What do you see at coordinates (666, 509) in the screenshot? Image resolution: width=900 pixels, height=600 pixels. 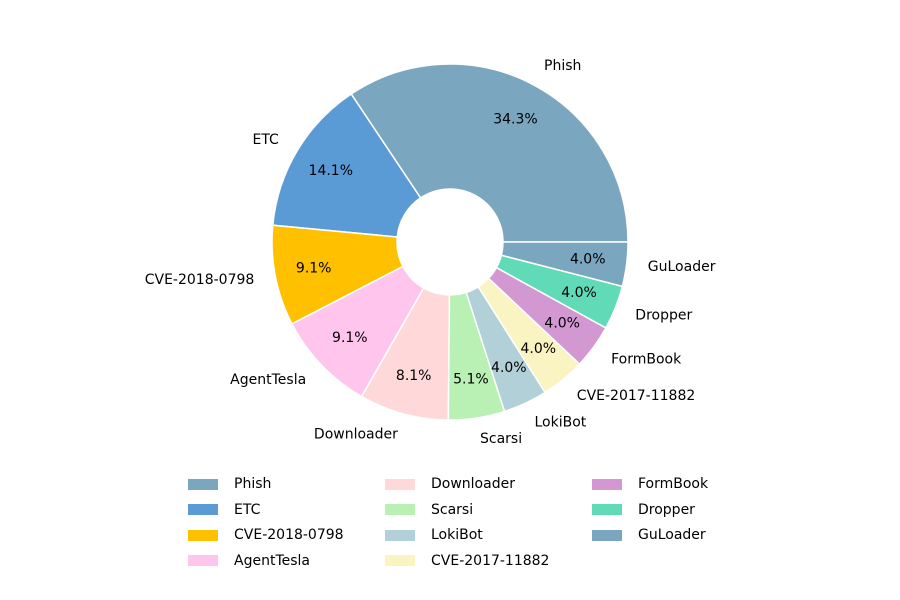 I see `legend-label: Dropper` at bounding box center [666, 509].